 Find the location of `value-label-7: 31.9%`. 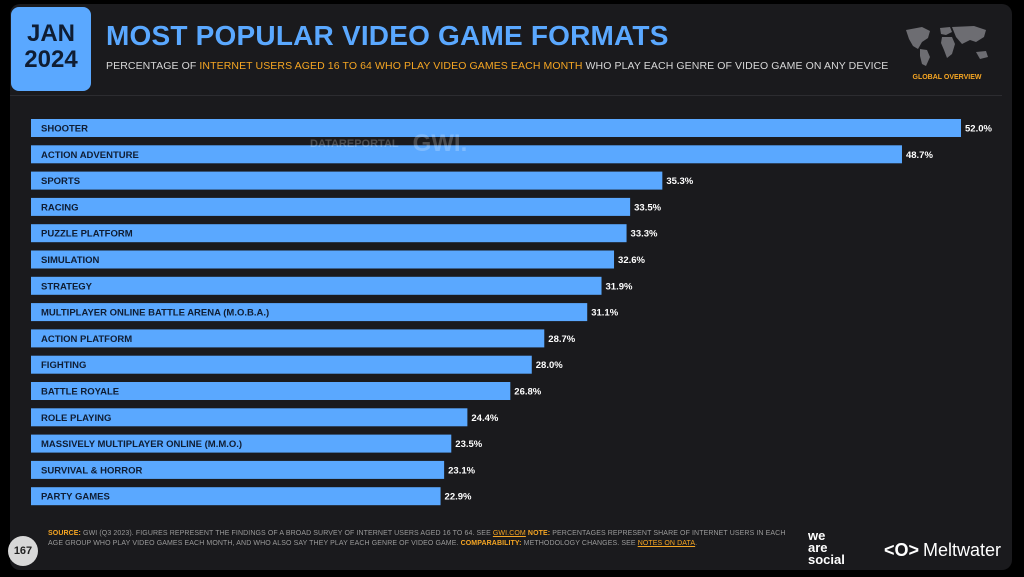

value-label-7: 31.9% is located at coordinates (619, 286).